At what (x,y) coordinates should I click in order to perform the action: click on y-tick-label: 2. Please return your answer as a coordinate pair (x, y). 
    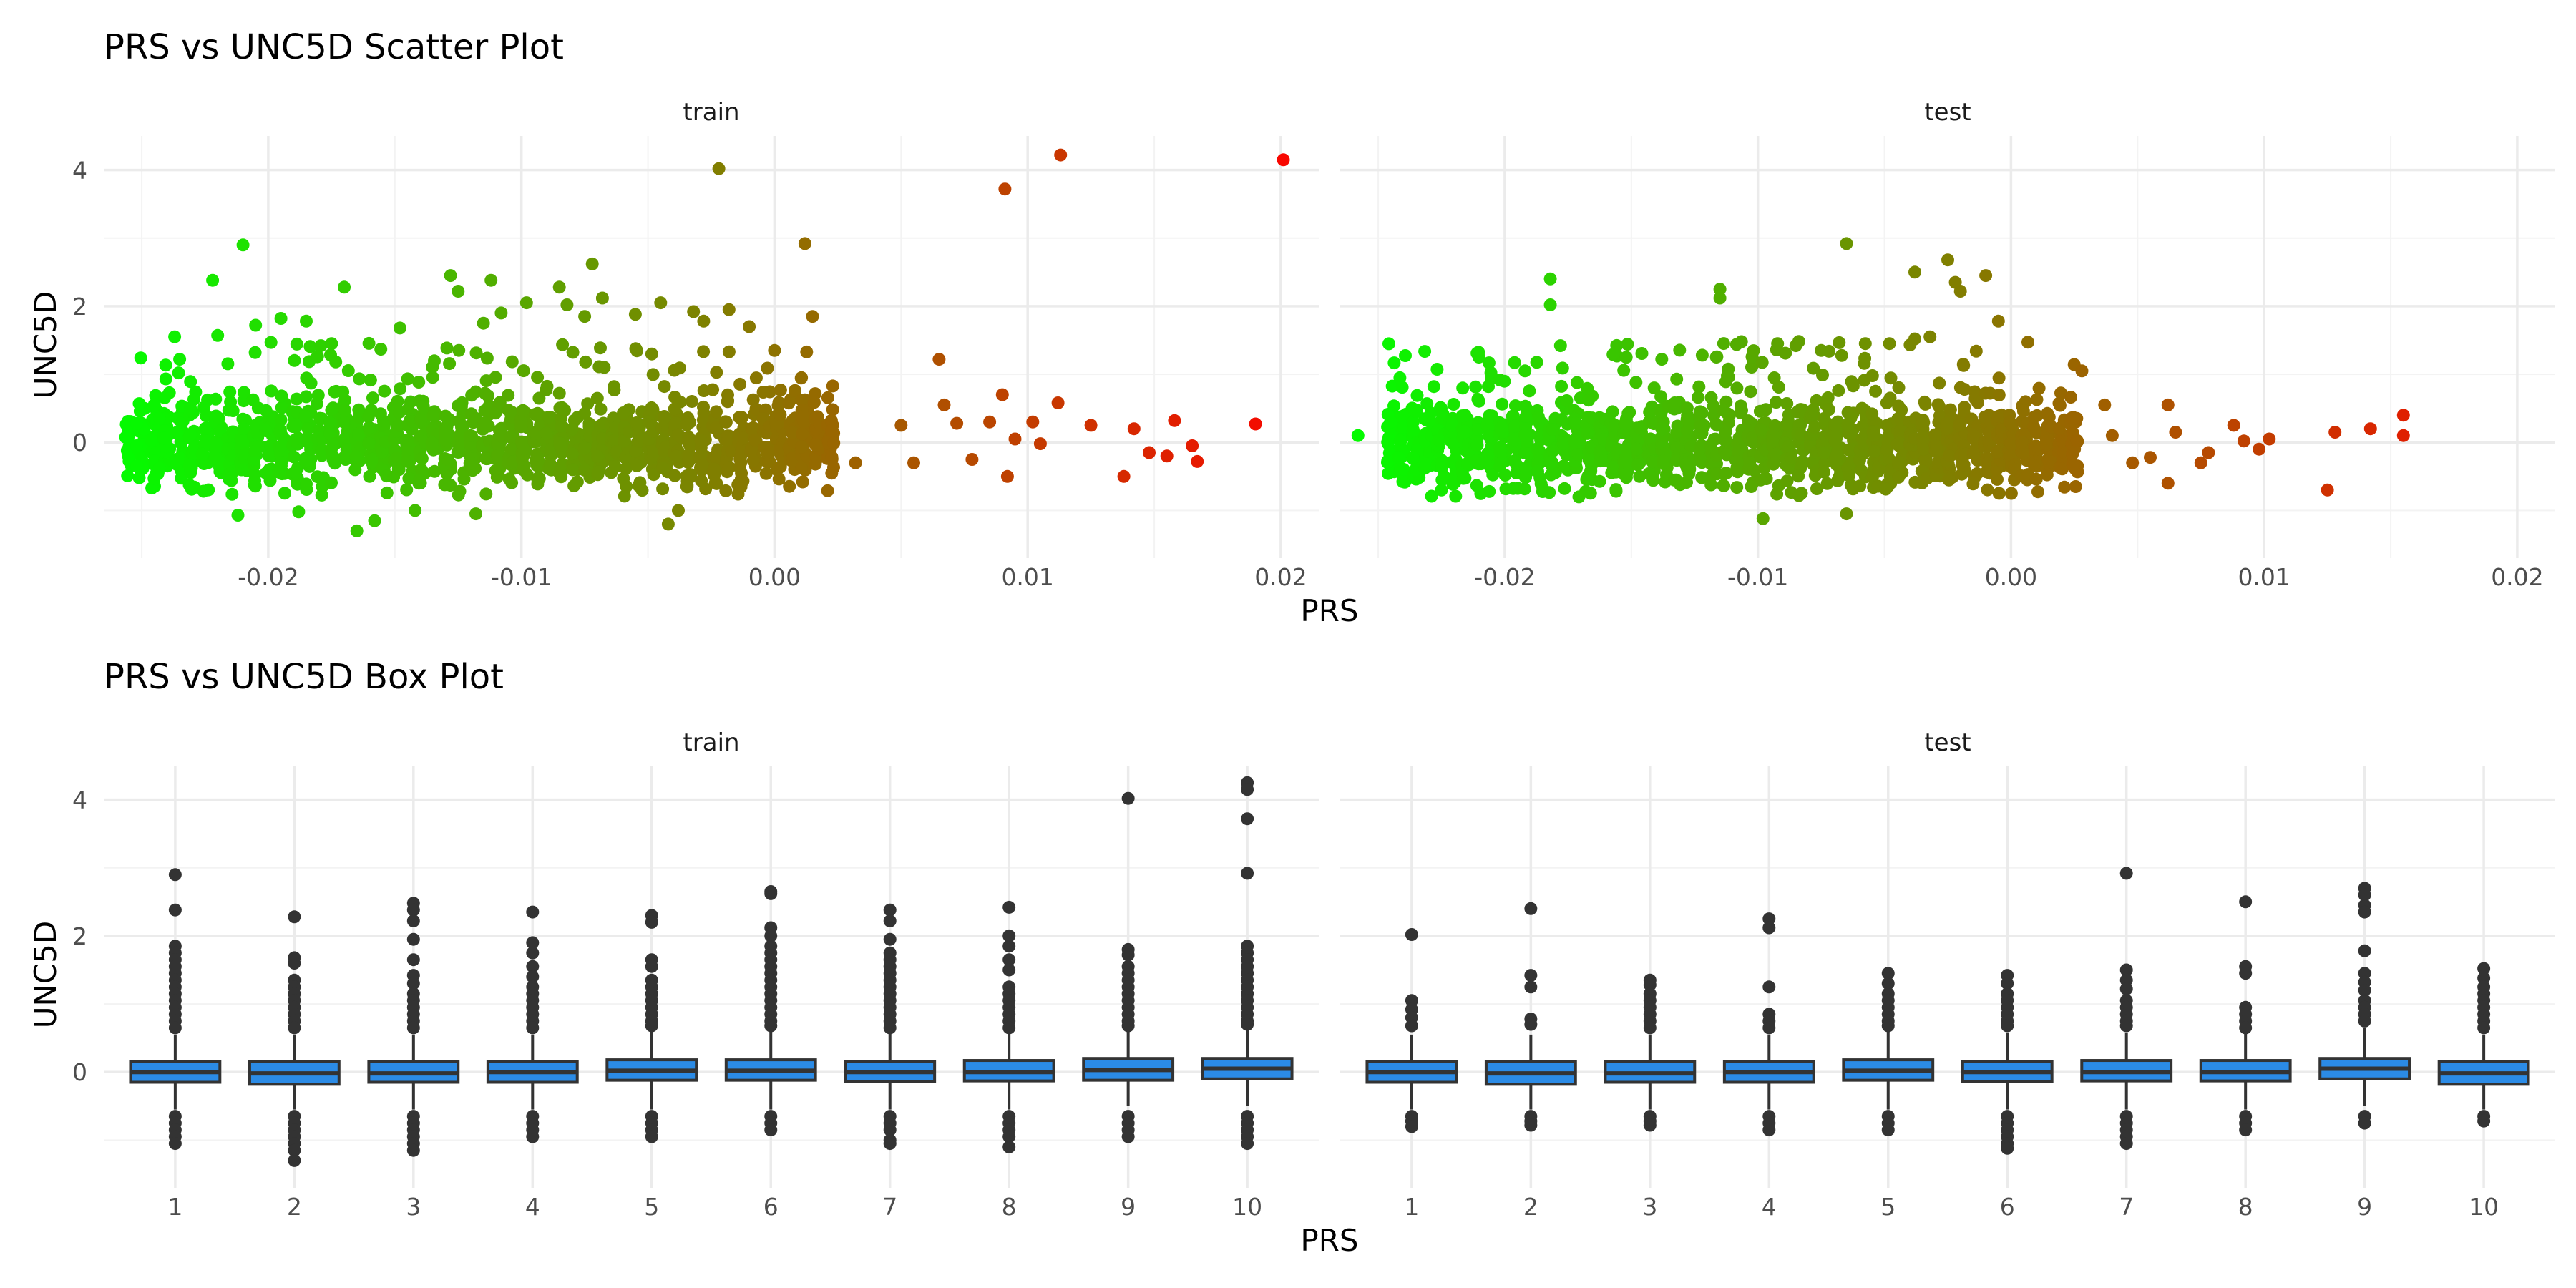
    Looking at the image, I should click on (79, 307).